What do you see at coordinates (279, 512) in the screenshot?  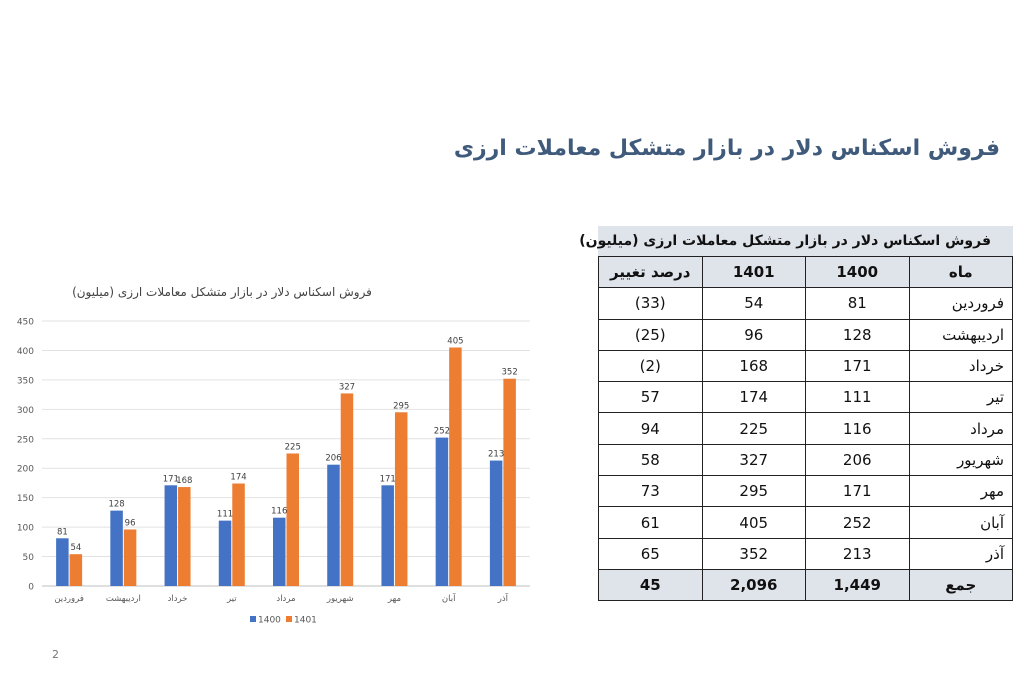 I see `data-label: 116` at bounding box center [279, 512].